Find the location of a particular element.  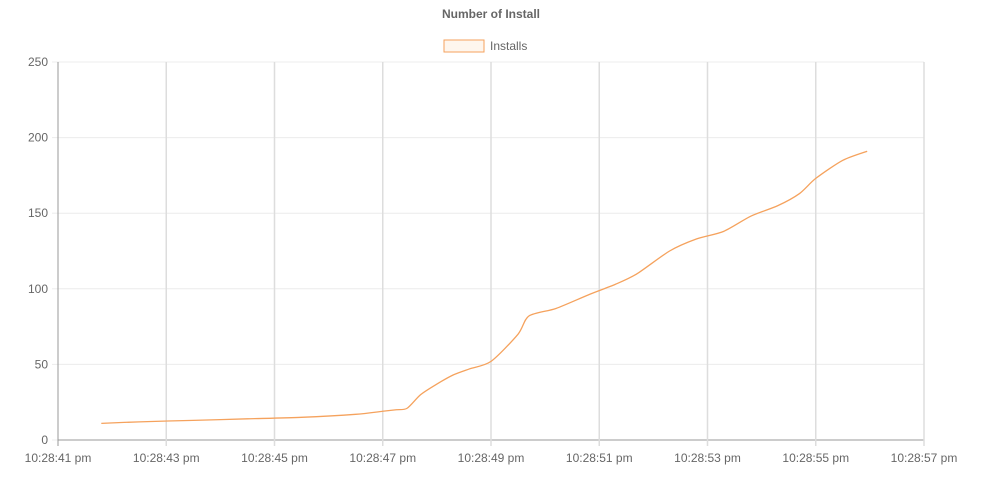

legend-label-installs: Installs is located at coordinates (508, 46).